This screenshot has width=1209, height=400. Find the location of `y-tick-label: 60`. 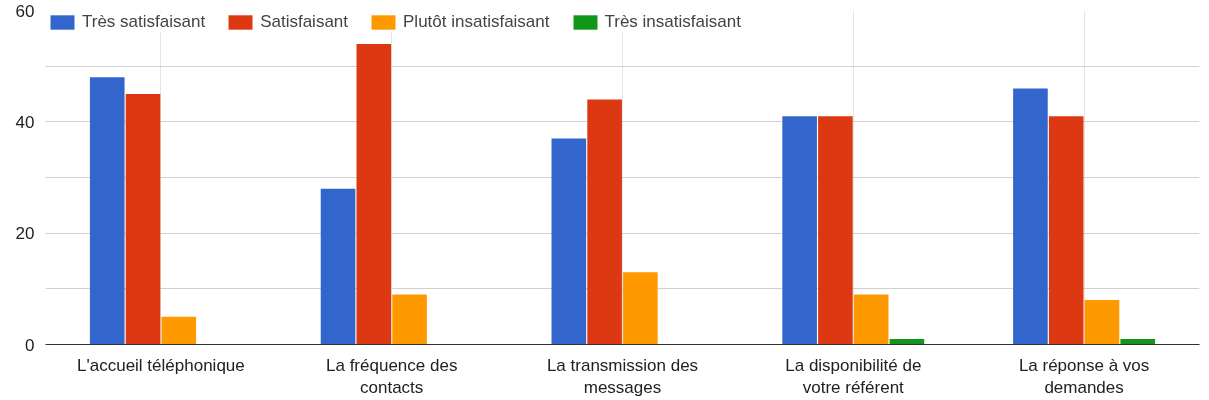

y-tick-label: 60 is located at coordinates (25, 11).